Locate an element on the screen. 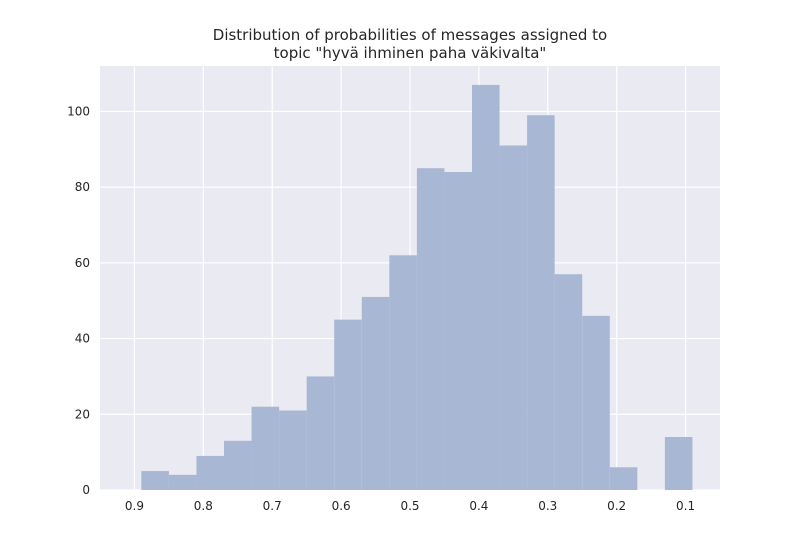 The height and width of the screenshot is (550, 800). x-tick-label: 0.3 is located at coordinates (547, 506).